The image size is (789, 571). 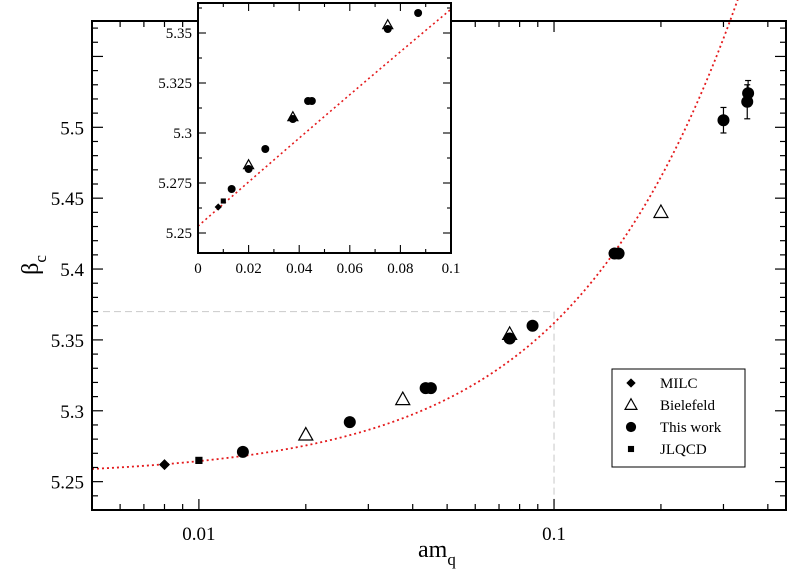 What do you see at coordinates (164, 465) in the screenshot?
I see `data-point-milc` at bounding box center [164, 465].